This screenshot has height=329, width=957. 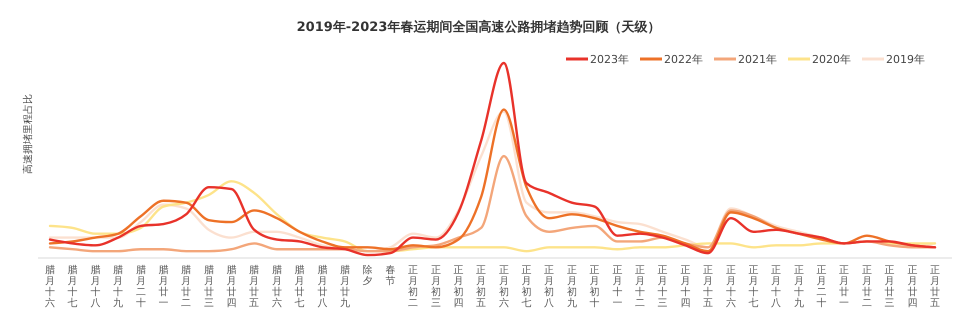 I want to click on x-tick-label: 正月初八, so click(x=549, y=287).